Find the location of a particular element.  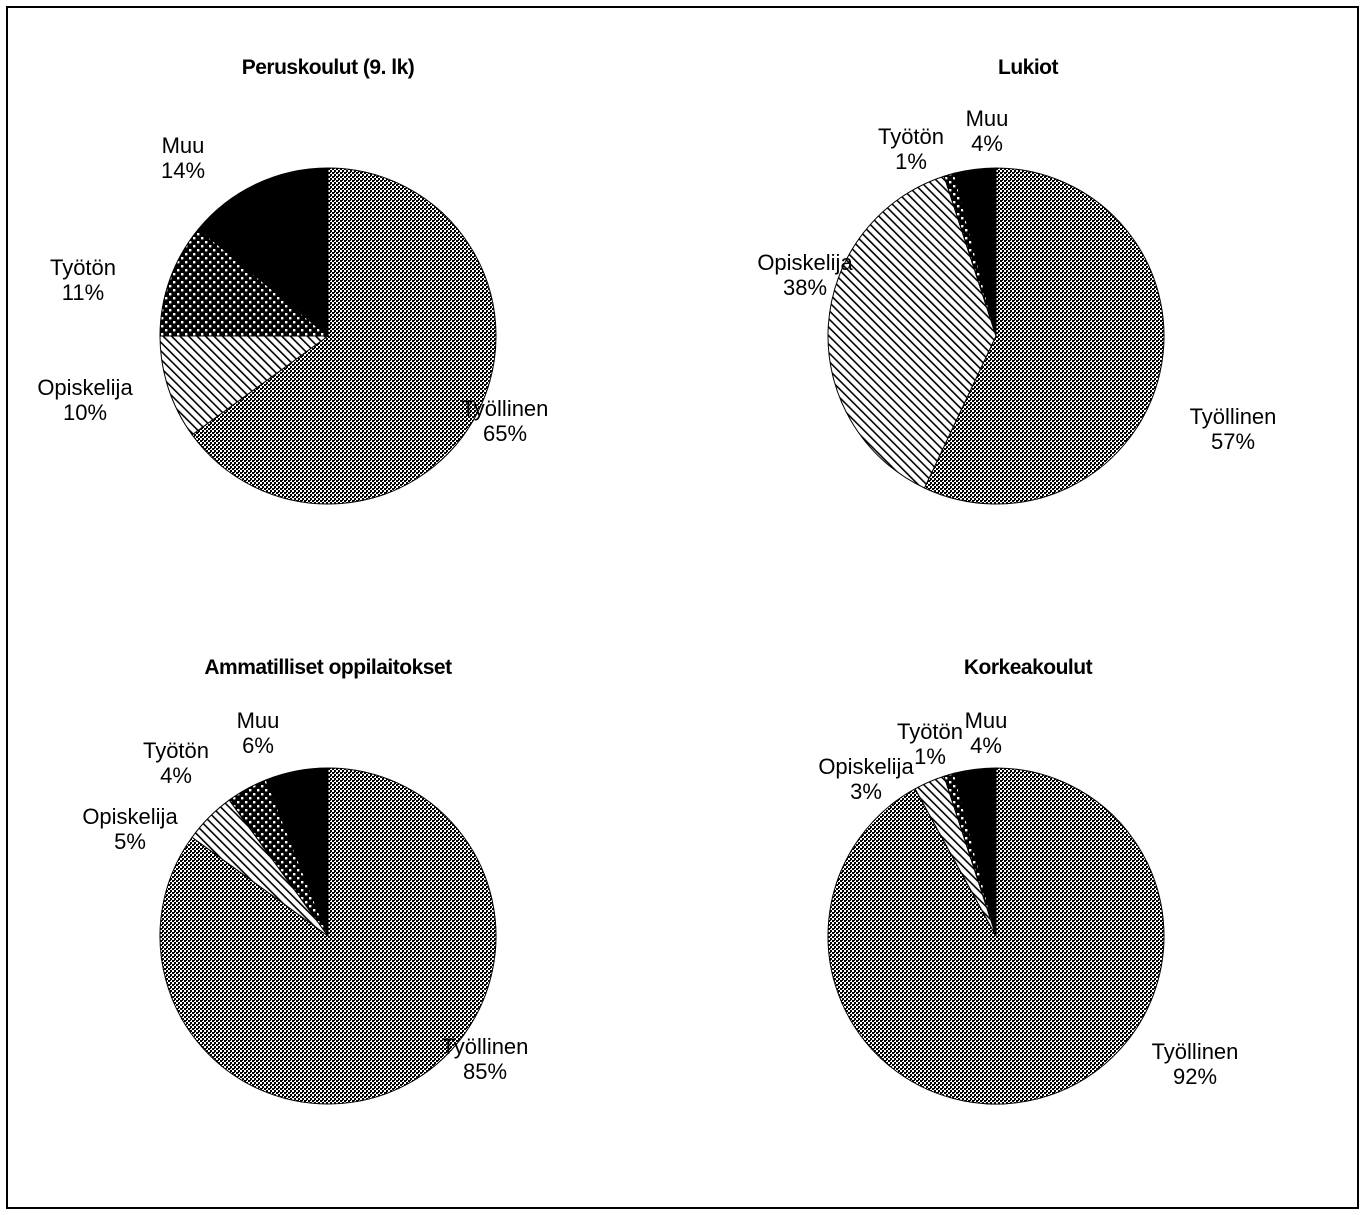

chart-title: Ammatilliset oppilaitokset is located at coordinates (328, 667).